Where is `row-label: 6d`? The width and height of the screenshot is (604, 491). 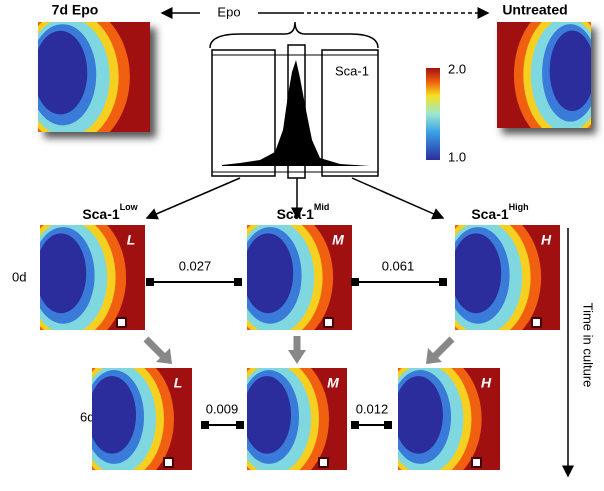 row-label: 6d is located at coordinates (87, 416).